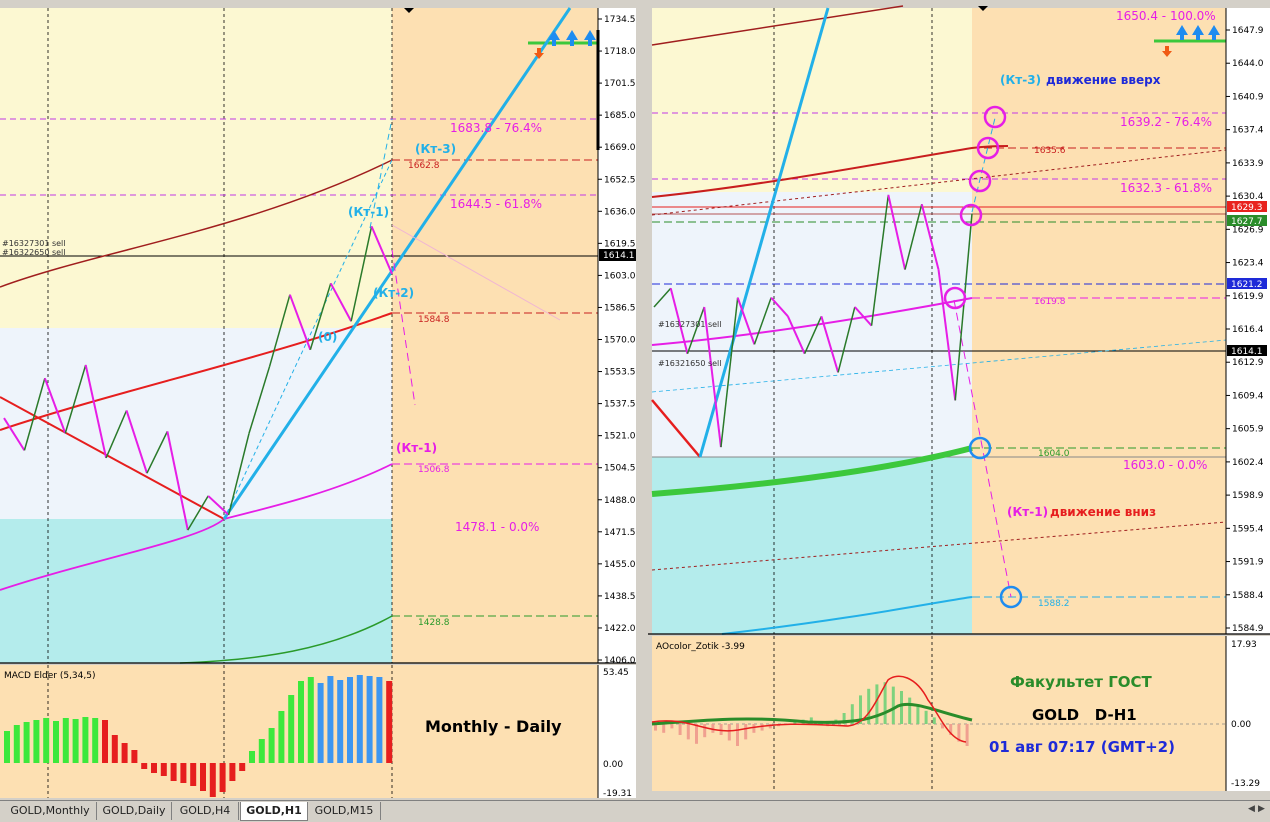  I want to click on fib-label: 1632.3 - 61.8%, so click(1166, 188).